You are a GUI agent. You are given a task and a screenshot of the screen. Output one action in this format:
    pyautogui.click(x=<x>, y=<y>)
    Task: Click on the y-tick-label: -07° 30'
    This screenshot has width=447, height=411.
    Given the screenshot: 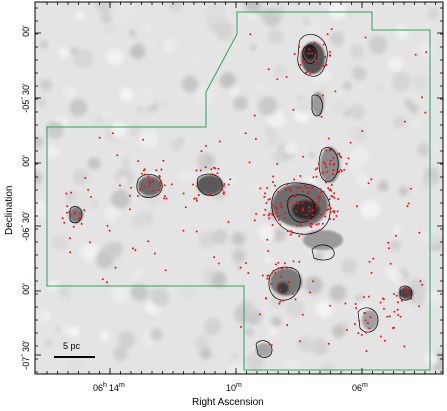 What is the action you would take?
    pyautogui.click(x=25, y=355)
    